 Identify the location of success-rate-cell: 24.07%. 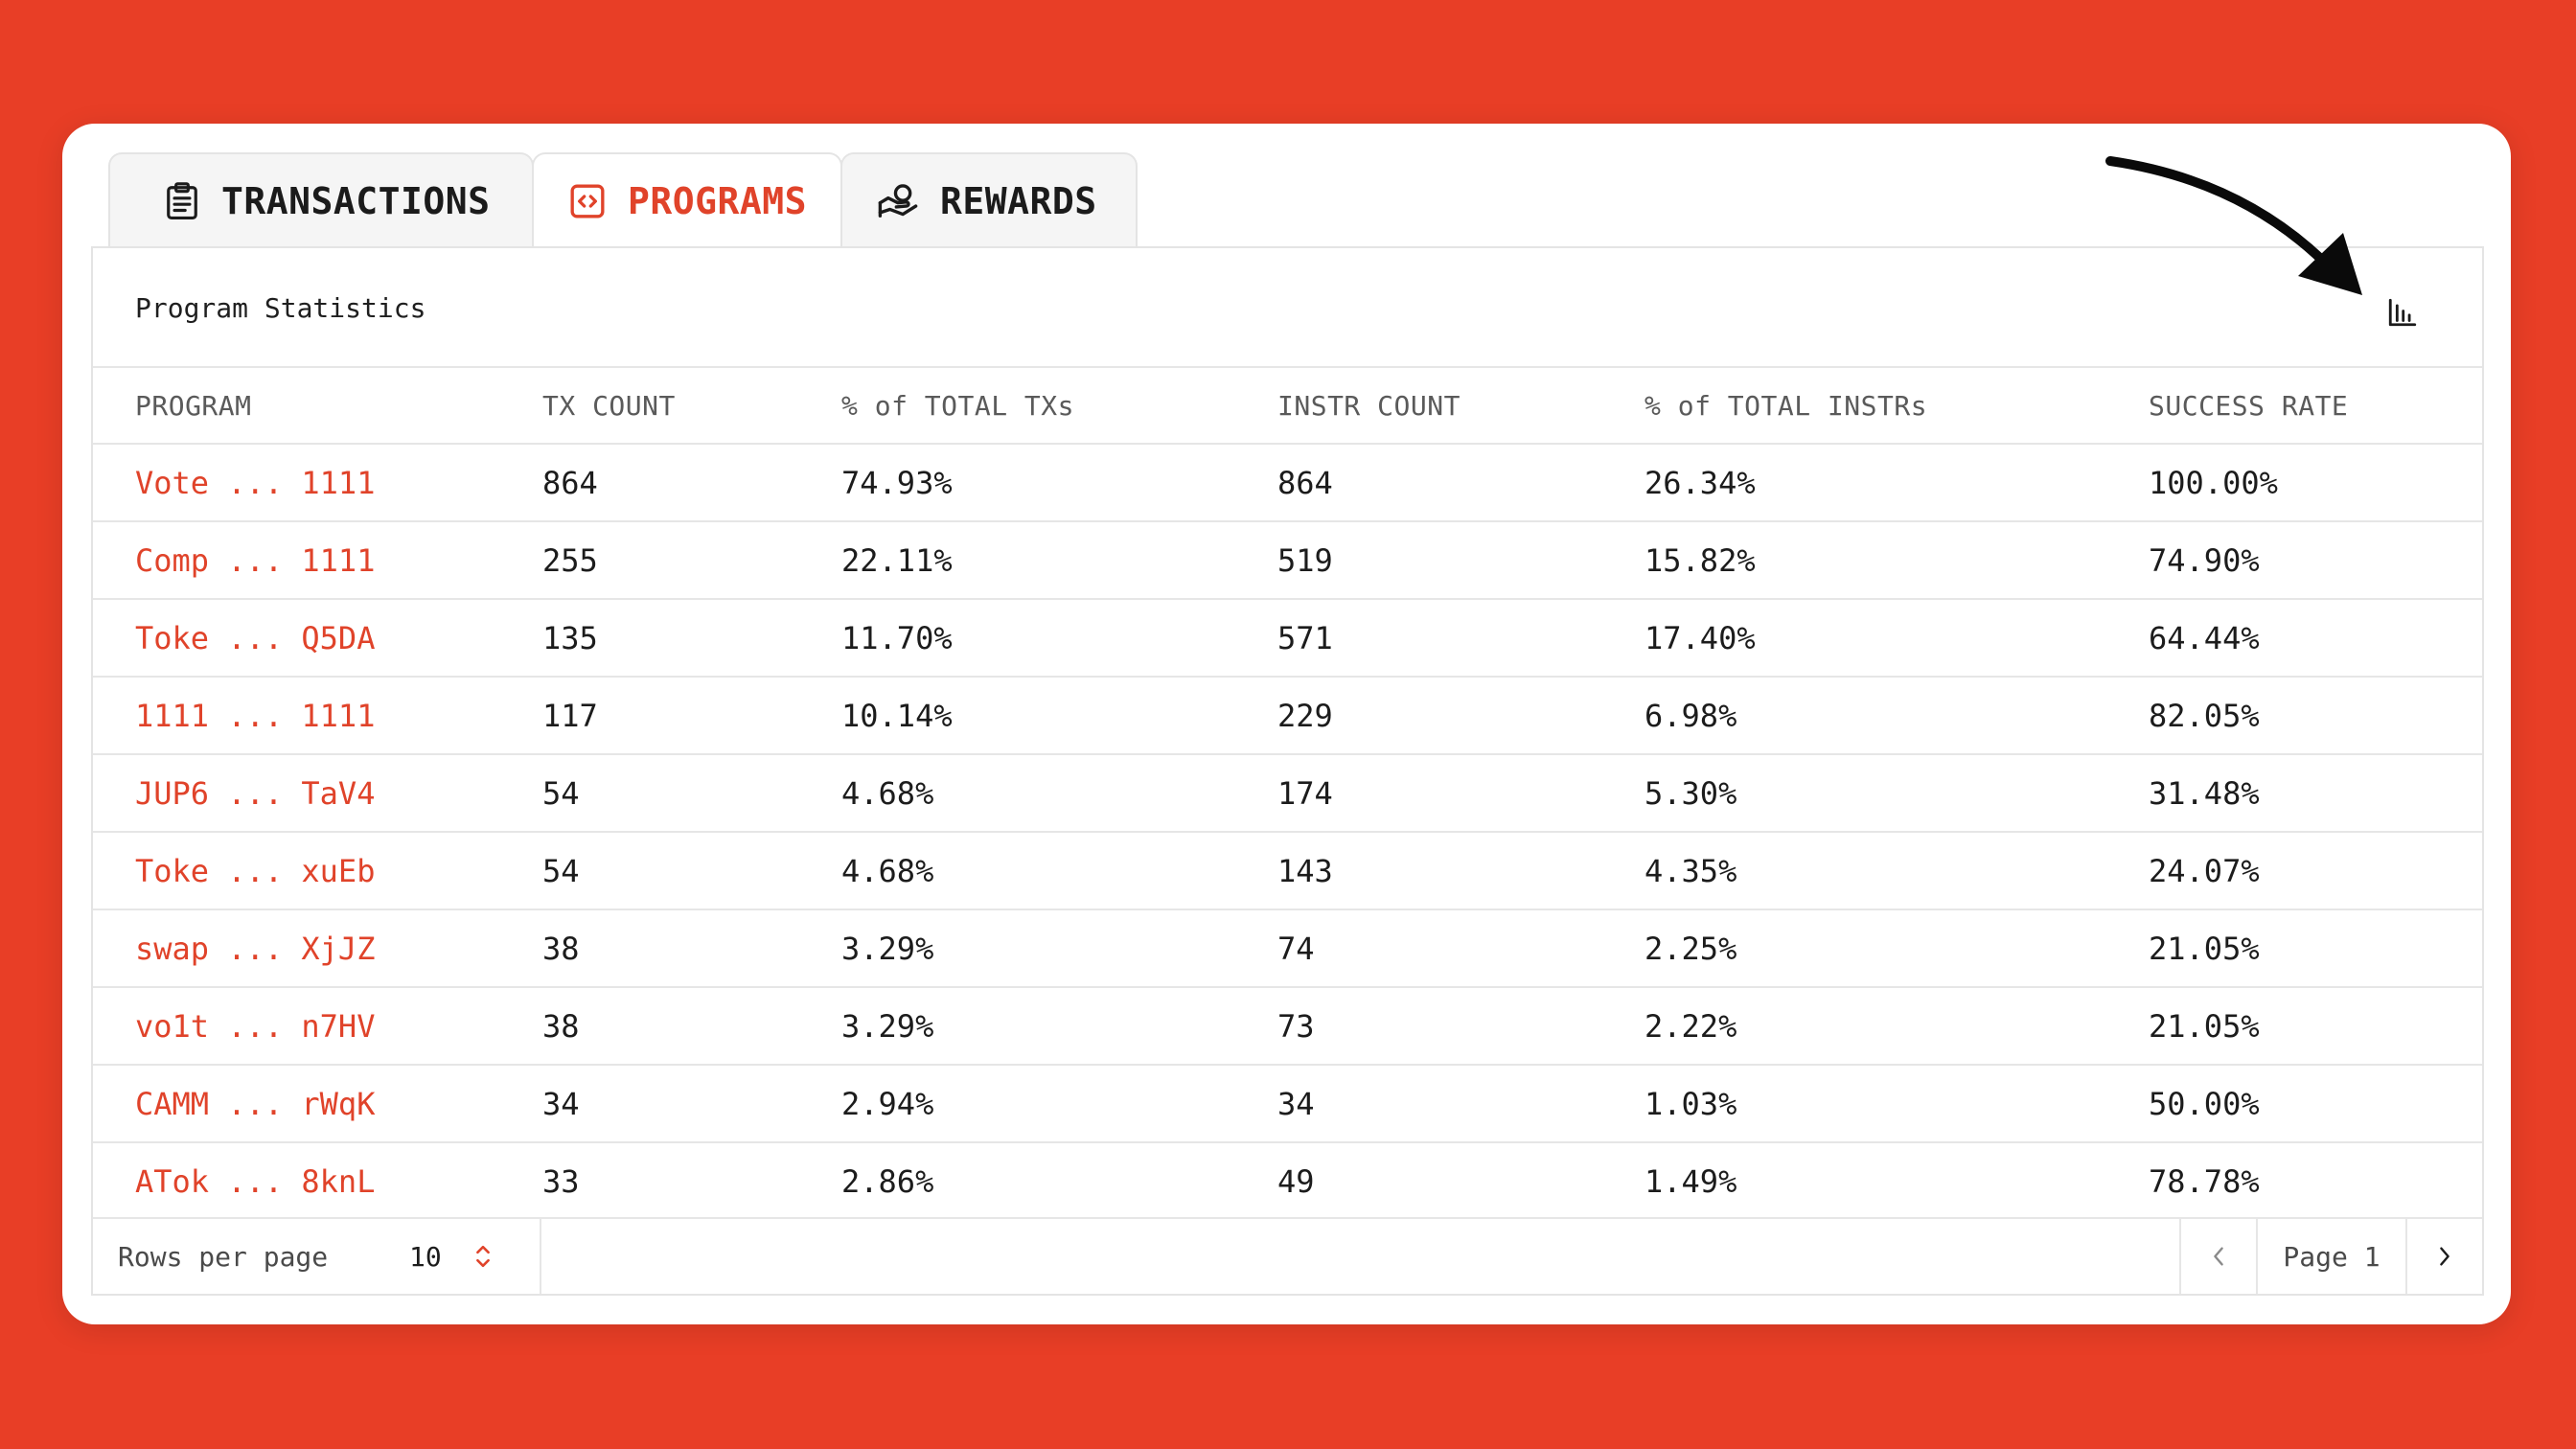
(2204, 870).